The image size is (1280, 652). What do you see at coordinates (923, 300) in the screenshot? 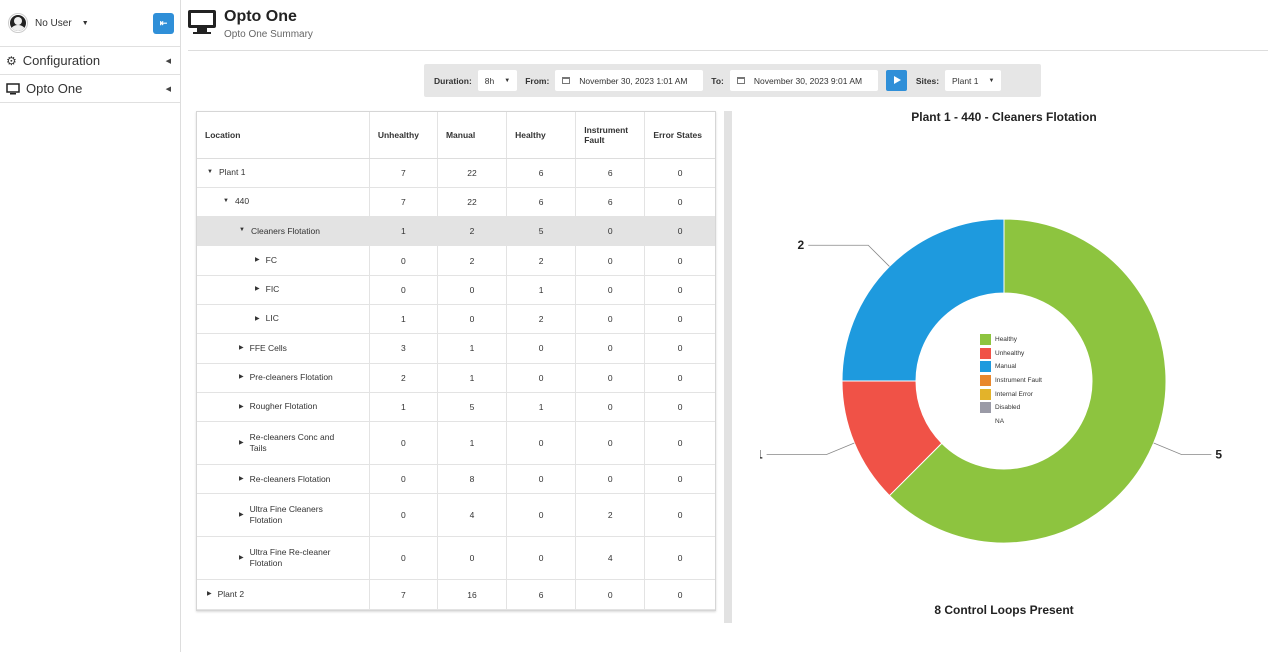
I see `slice-manual` at bounding box center [923, 300].